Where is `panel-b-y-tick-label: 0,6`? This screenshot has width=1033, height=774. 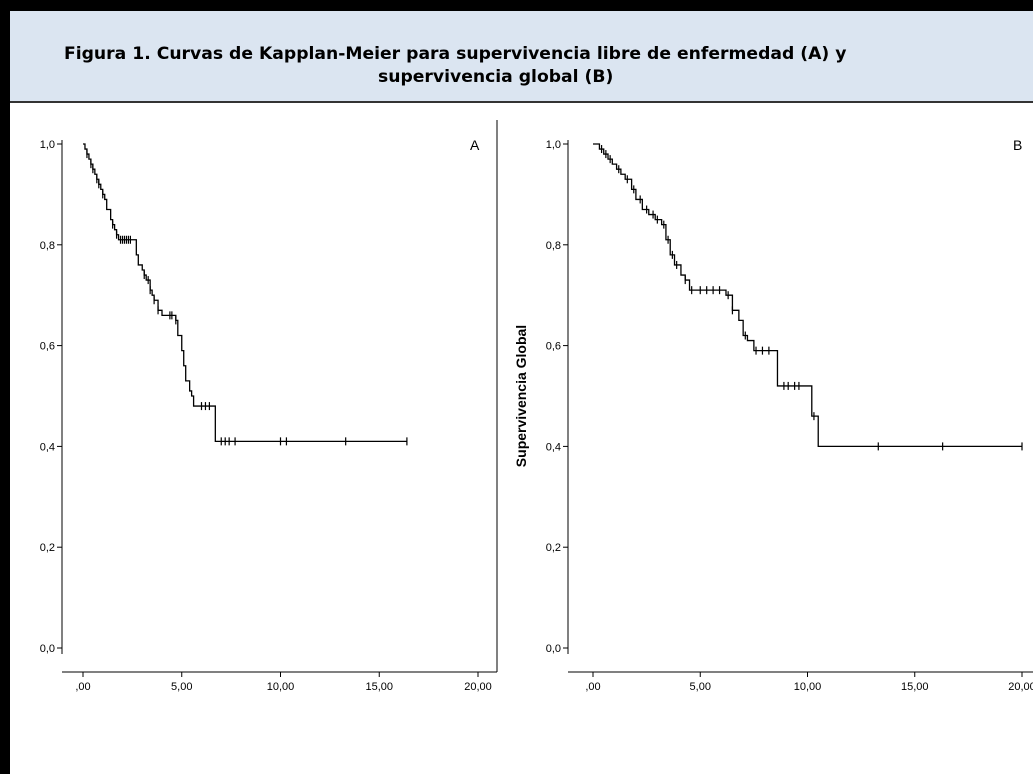 panel-b-y-tick-label: 0,6 is located at coordinates (553, 347).